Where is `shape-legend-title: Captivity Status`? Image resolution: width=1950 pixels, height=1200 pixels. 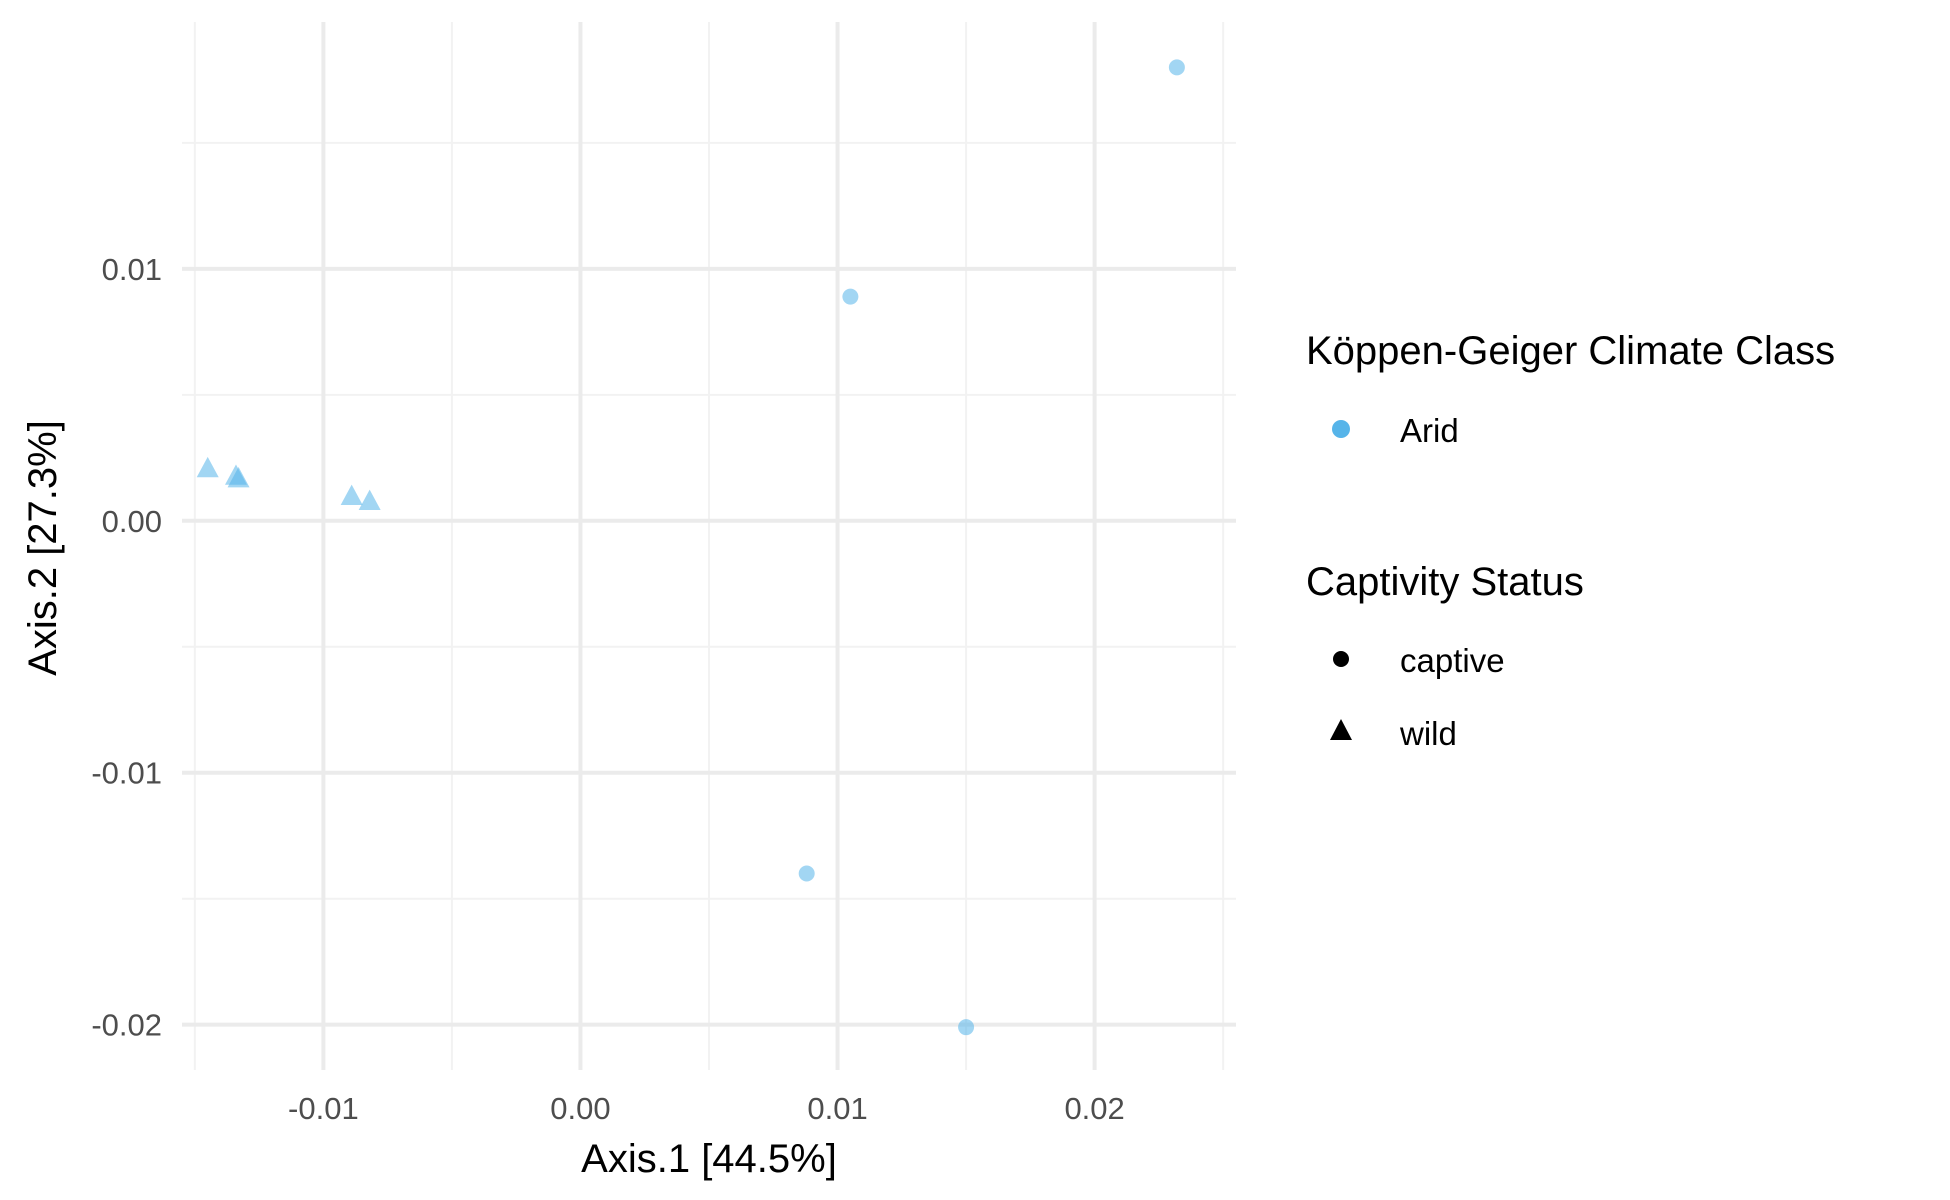
shape-legend-title: Captivity Status is located at coordinates (1445, 582).